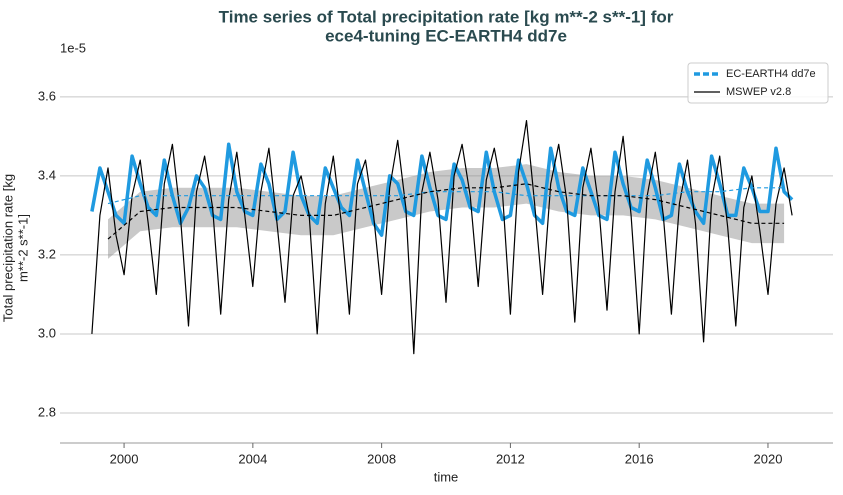 Image resolution: width=843 pixels, height=495 pixels. What do you see at coordinates (639, 458) in the screenshot?
I see `x-tick-label: 2016` at bounding box center [639, 458].